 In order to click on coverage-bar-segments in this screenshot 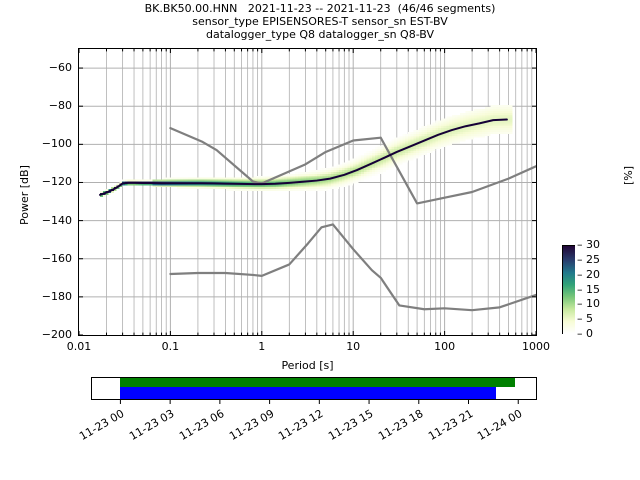, I will do `click(308, 393)`.